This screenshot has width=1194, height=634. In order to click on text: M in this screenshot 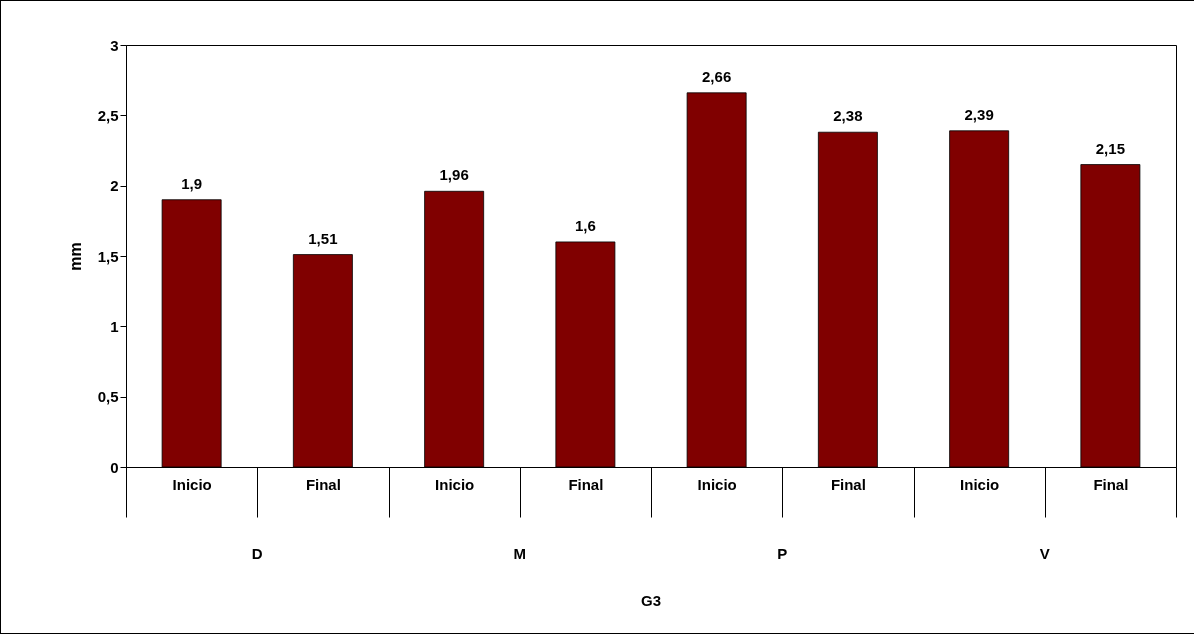, I will do `click(519, 553)`.